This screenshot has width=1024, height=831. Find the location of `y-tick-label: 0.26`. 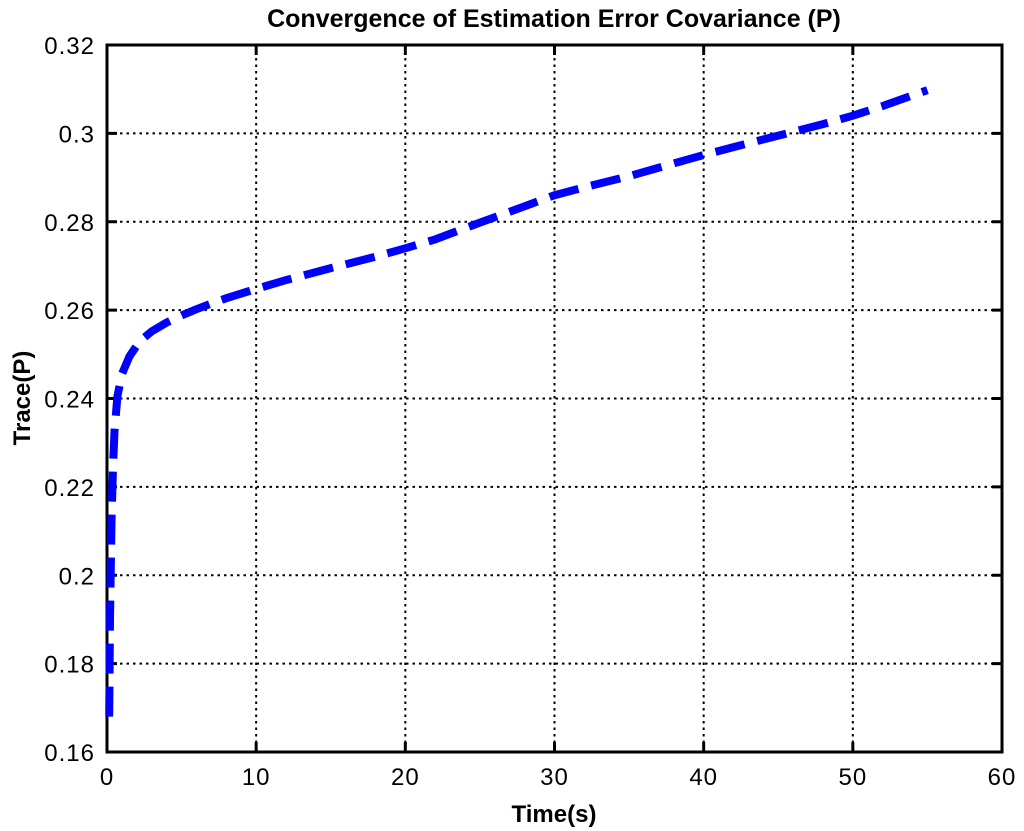

y-tick-label: 0.26 is located at coordinates (69, 311).